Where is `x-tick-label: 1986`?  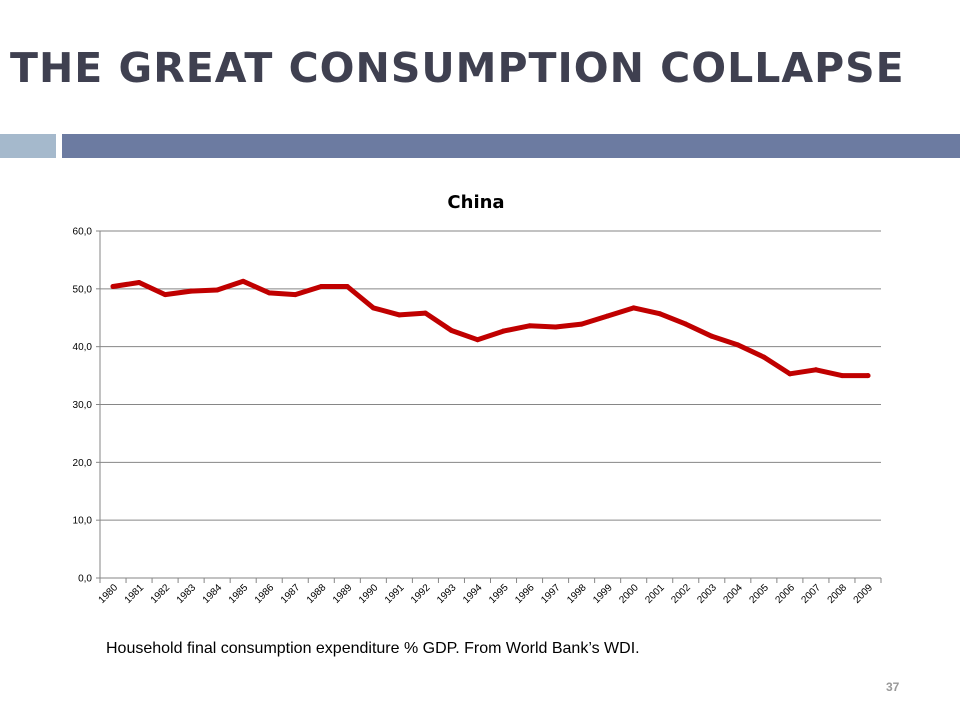
x-tick-label: 1986 is located at coordinates (265, 594).